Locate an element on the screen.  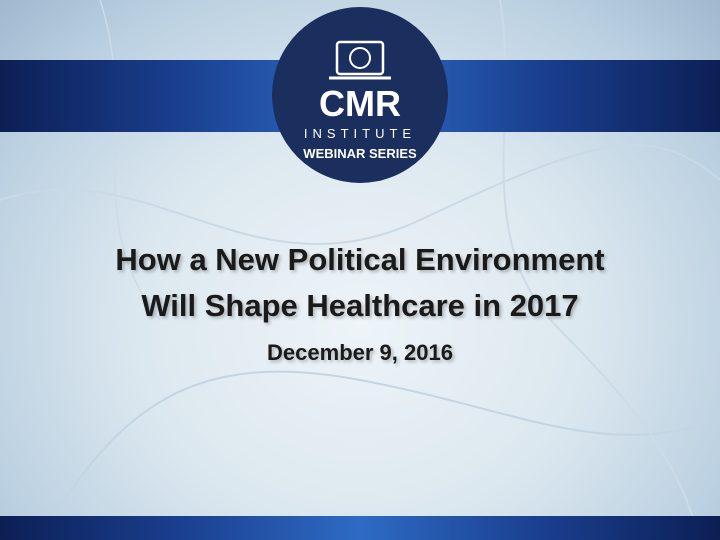
footer-band is located at coordinates (360, 528).